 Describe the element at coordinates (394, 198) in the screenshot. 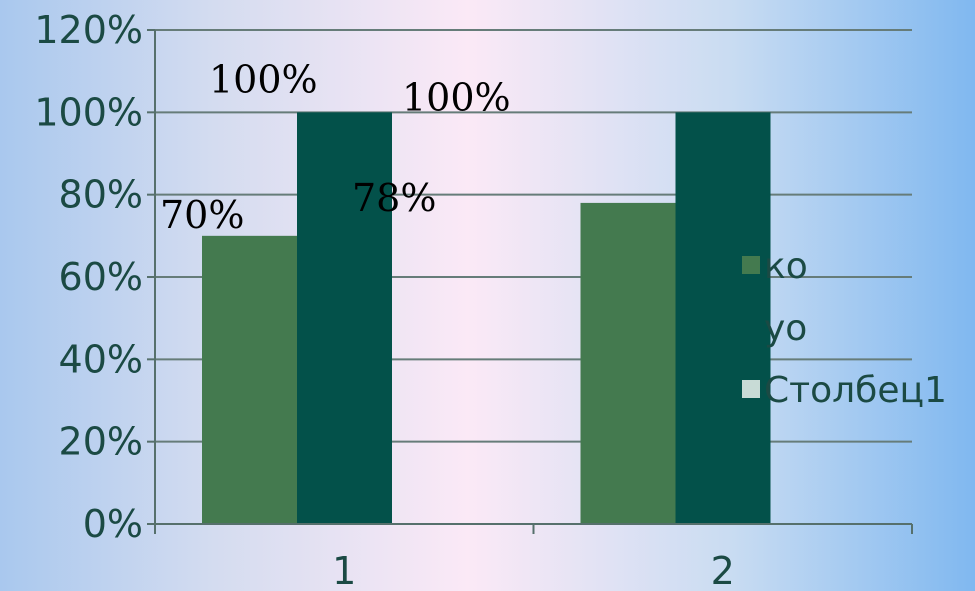

I see `data-label: 78%` at that location.